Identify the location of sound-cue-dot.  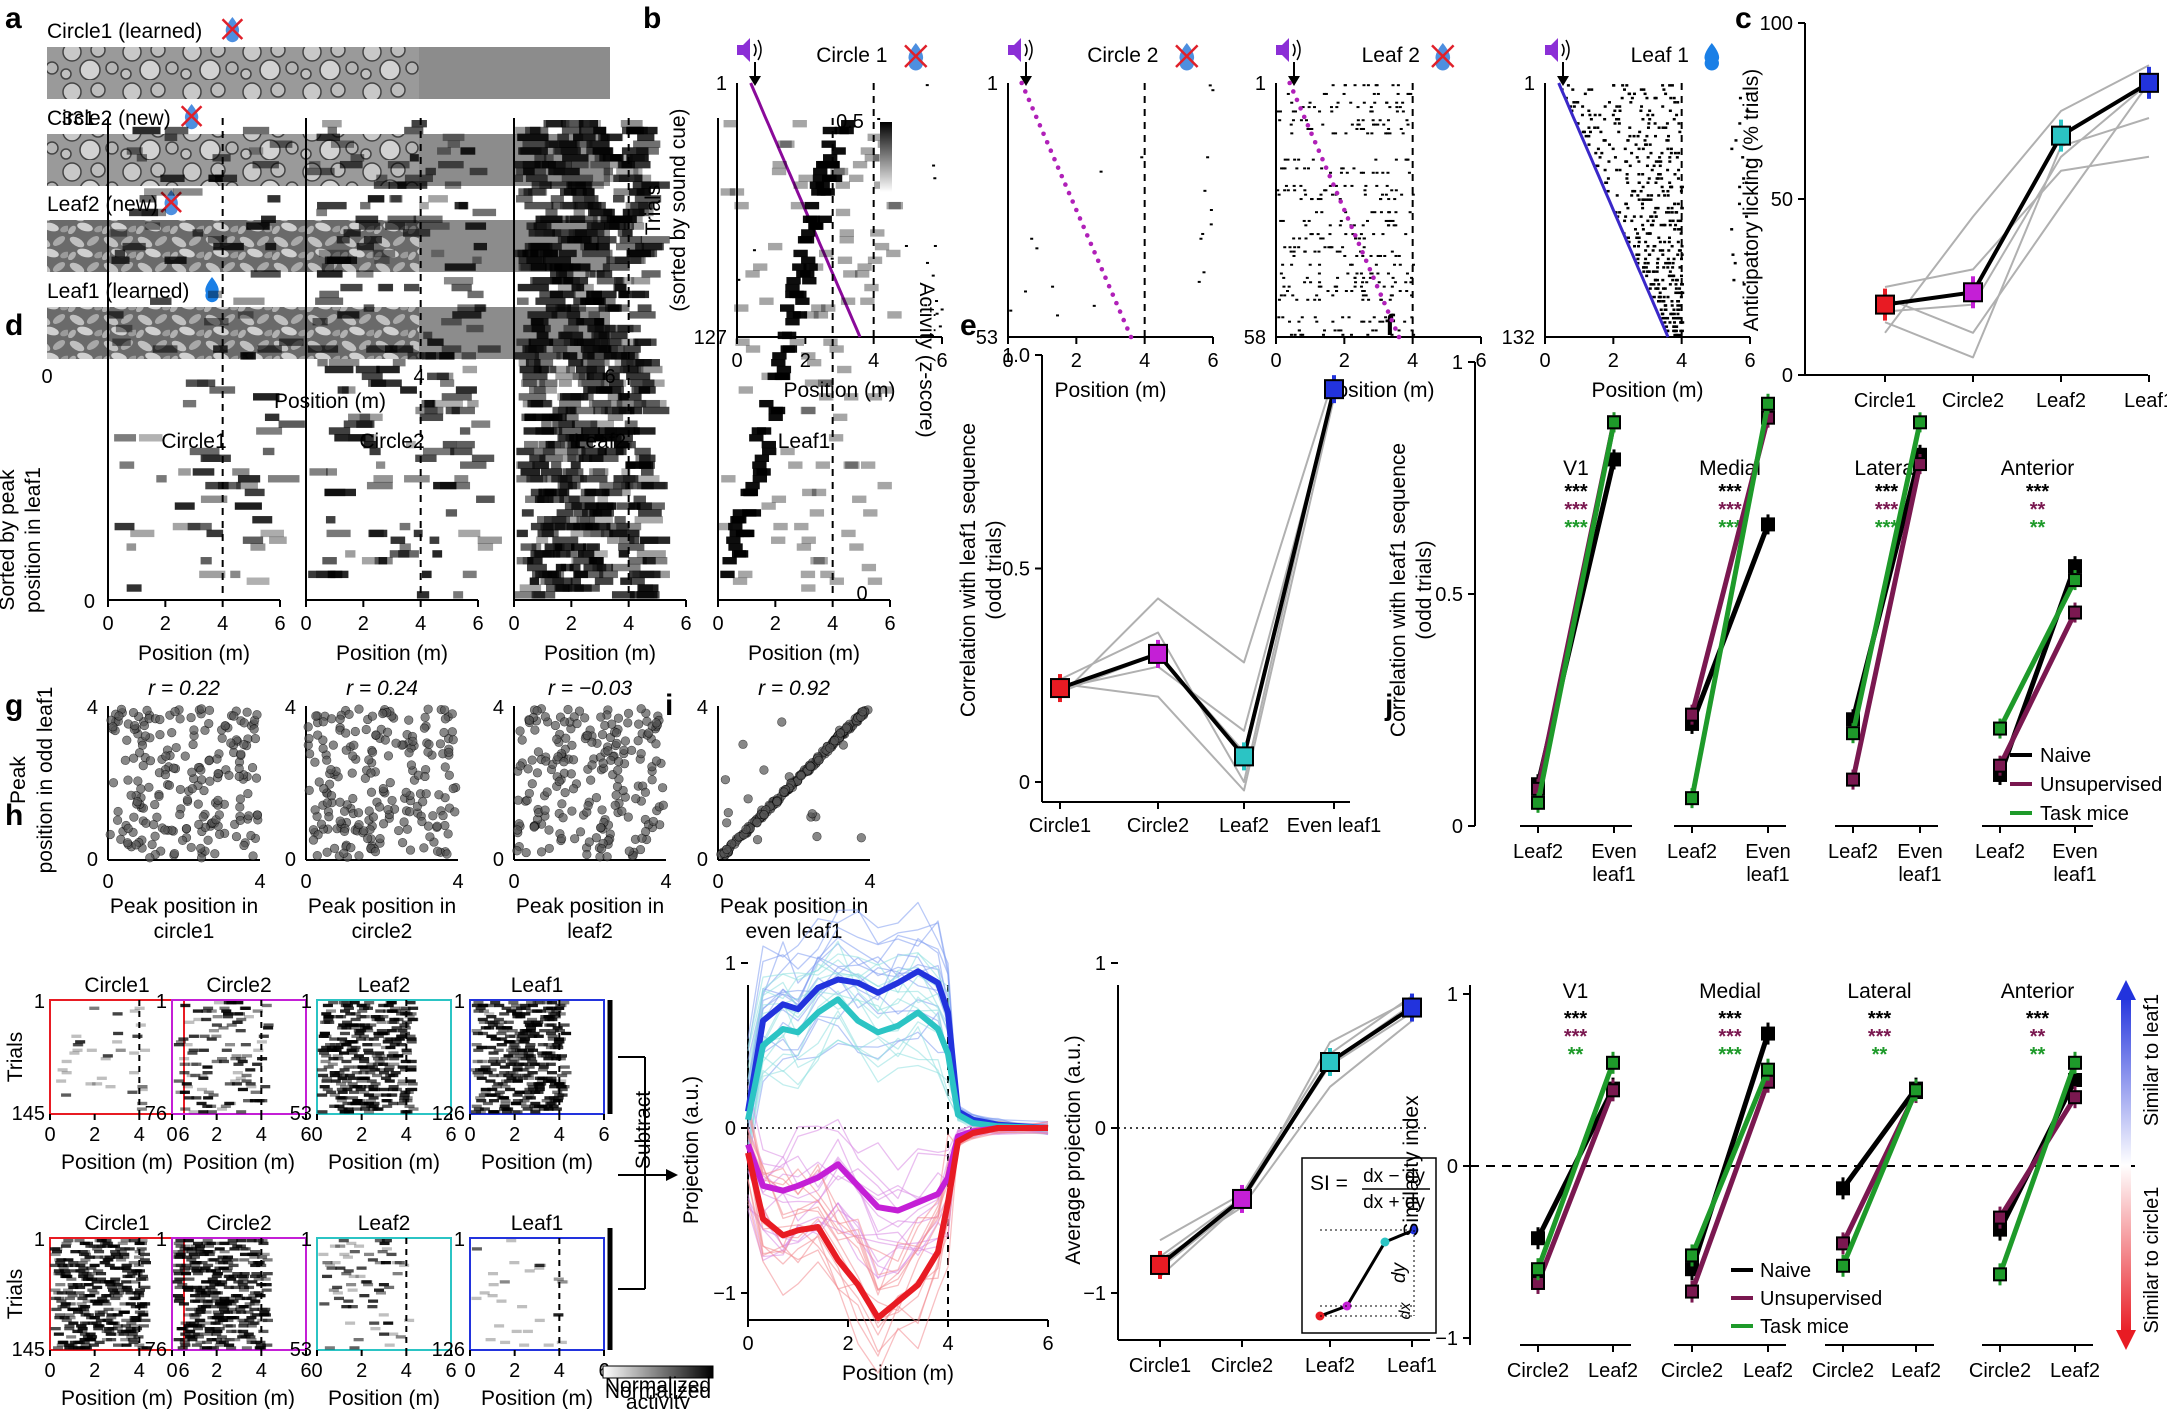
(1124, 320).